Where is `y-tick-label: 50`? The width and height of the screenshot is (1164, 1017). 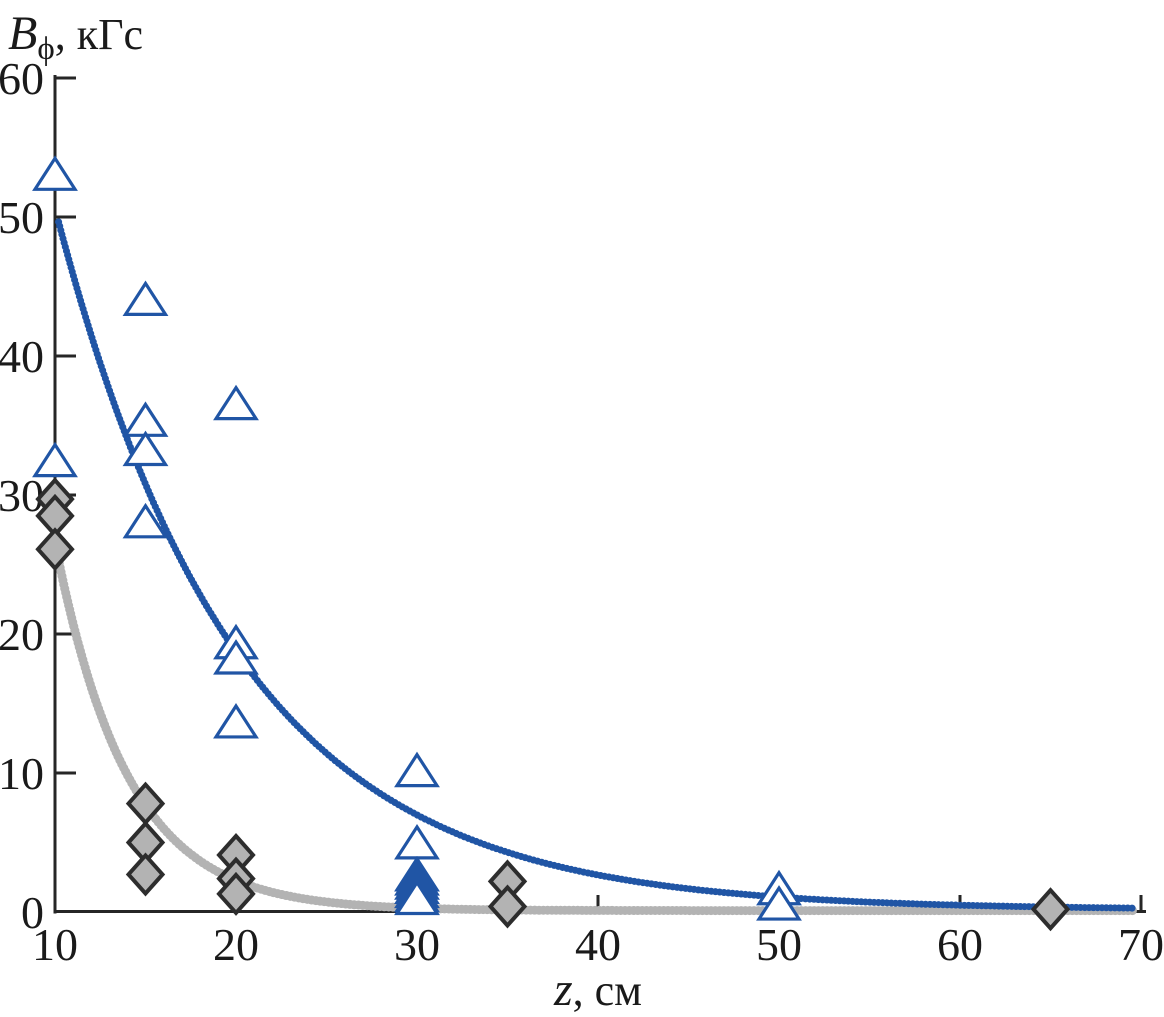
y-tick-label: 50 is located at coordinates (22, 217).